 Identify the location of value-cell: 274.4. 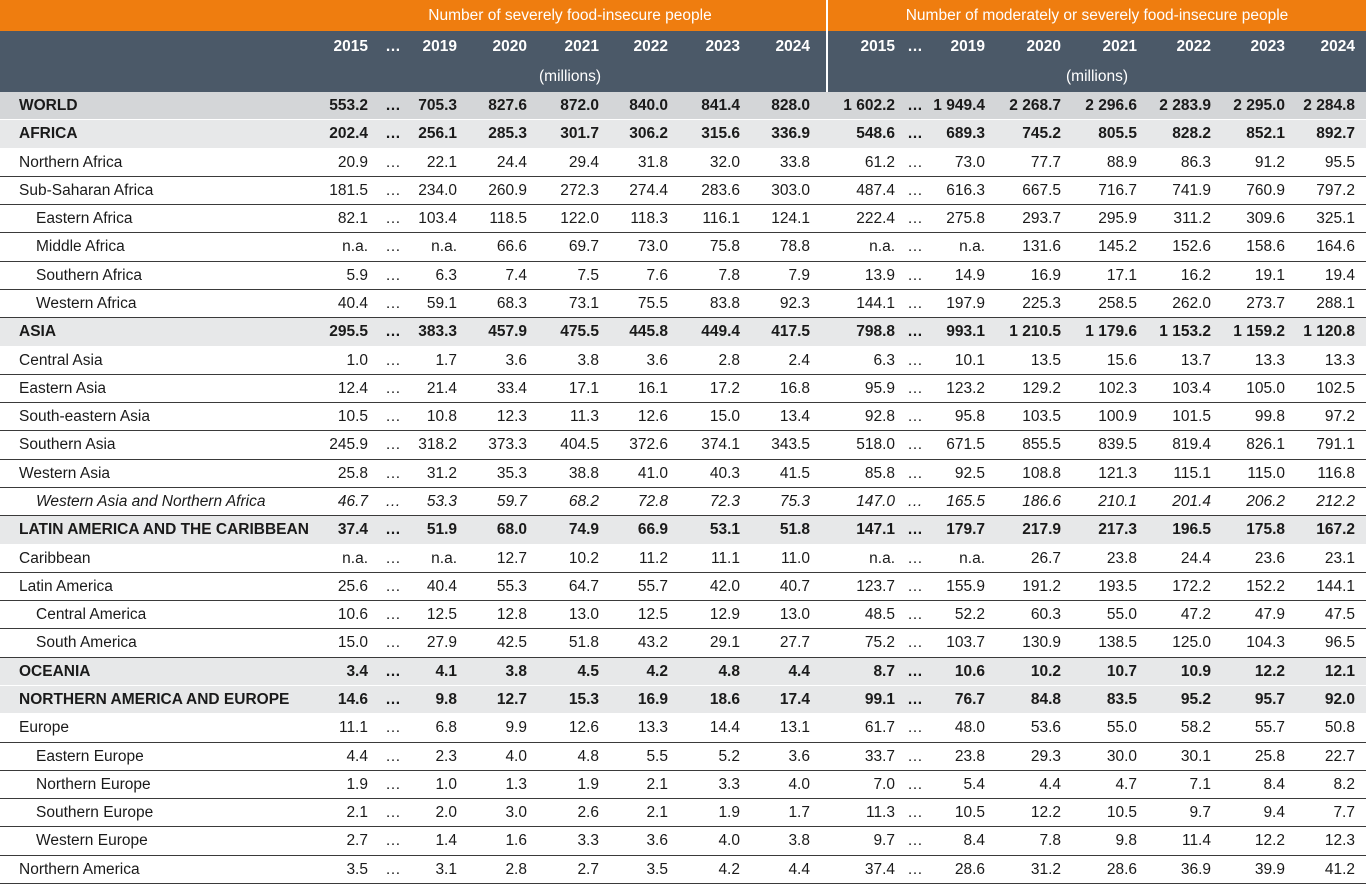
(648, 190).